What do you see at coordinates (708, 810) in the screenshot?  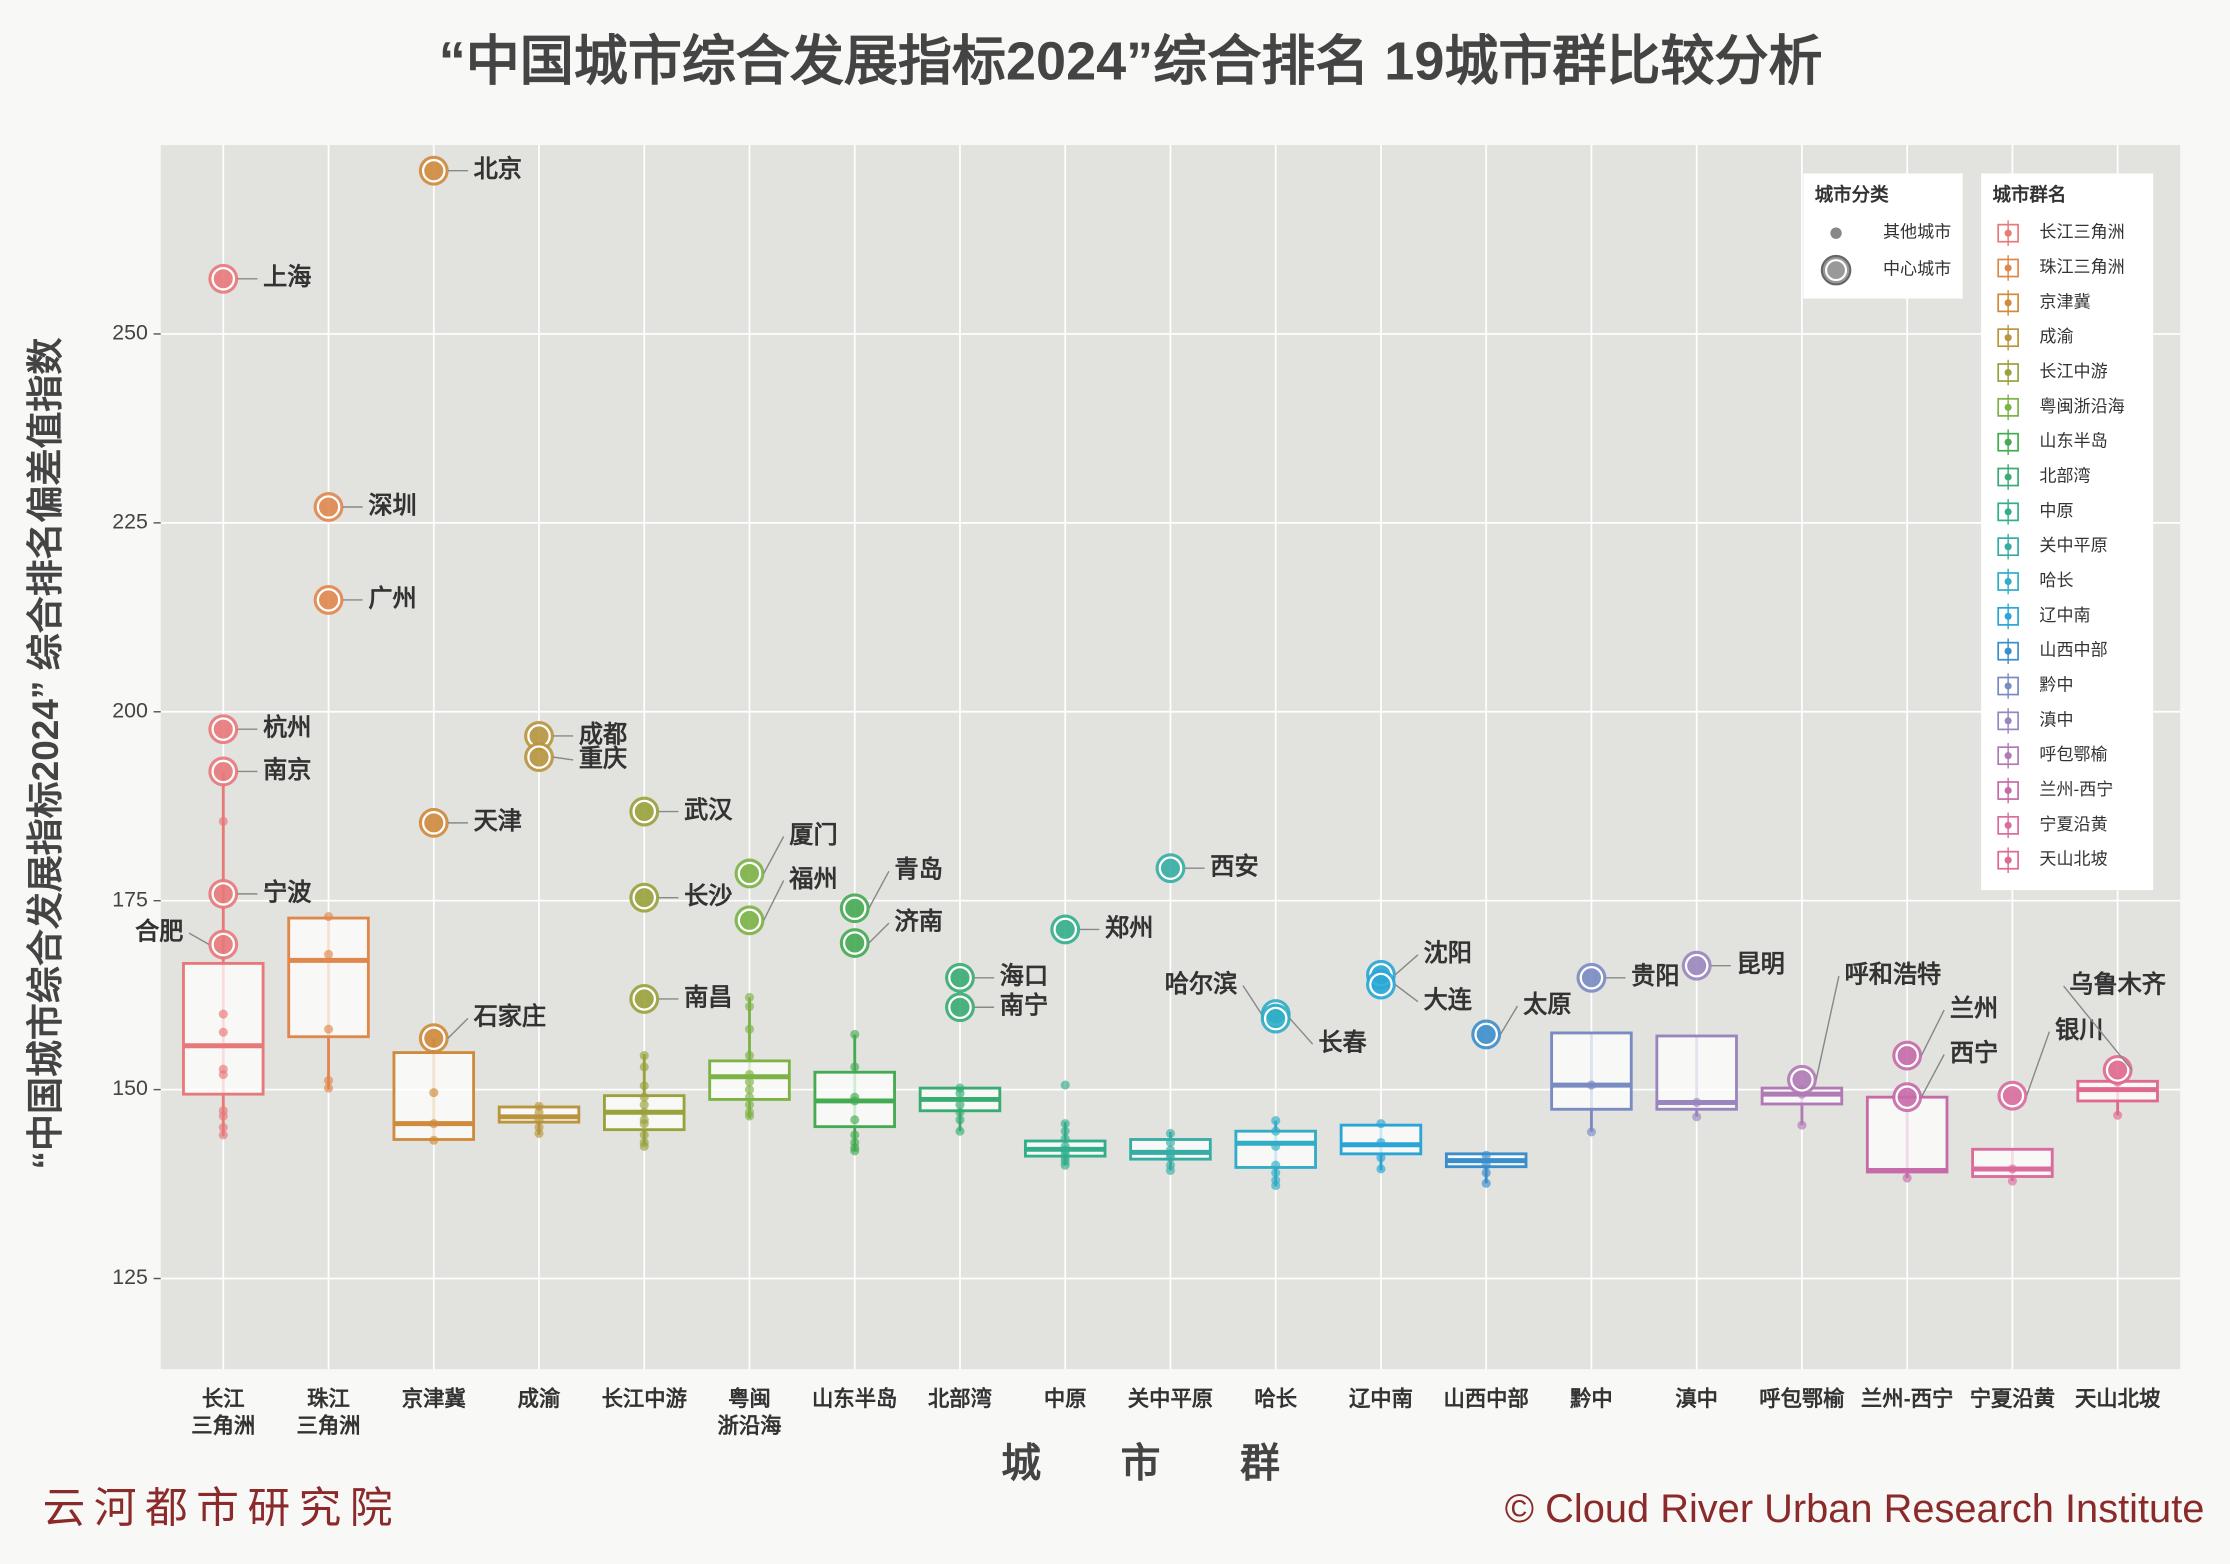 I see `city-label: 武汉` at bounding box center [708, 810].